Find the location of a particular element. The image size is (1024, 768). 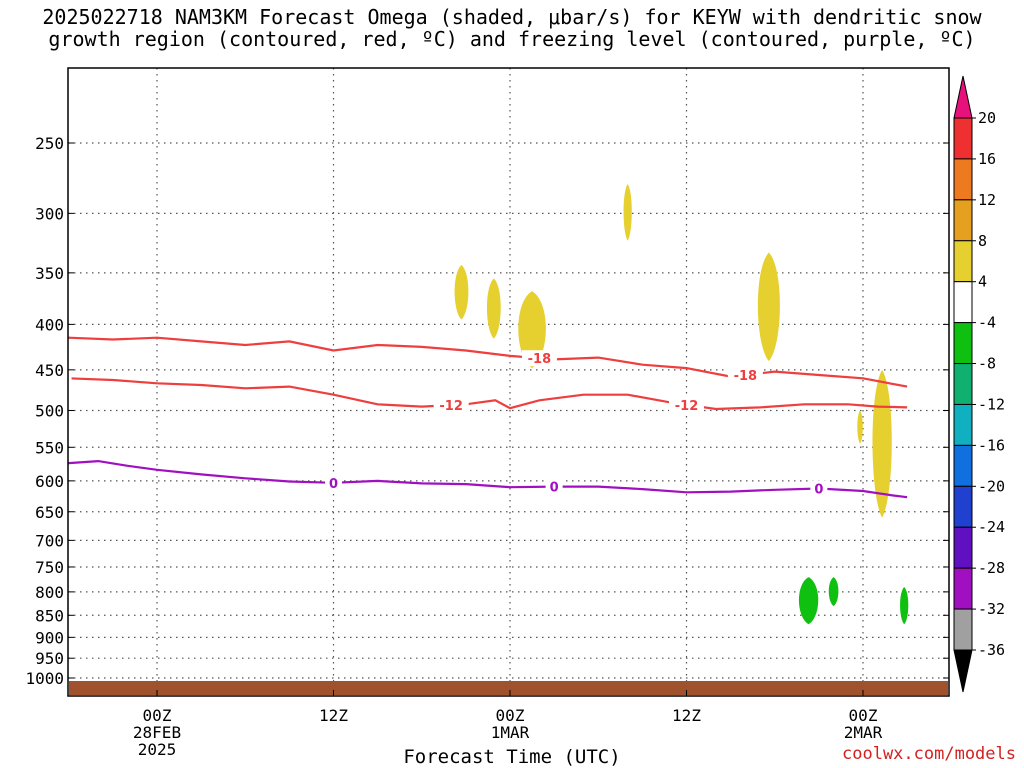

colorbar-label: -32 is located at coordinates (991, 609).